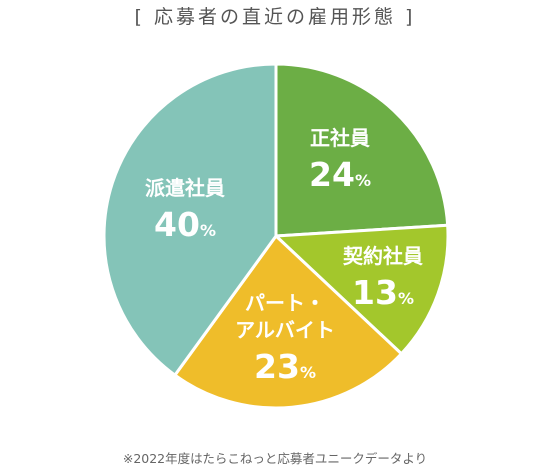 The image size is (550, 471). Describe the element at coordinates (185, 188) in the screenshot. I see `slice-label-name-haken-shain: 派遣社員` at that location.